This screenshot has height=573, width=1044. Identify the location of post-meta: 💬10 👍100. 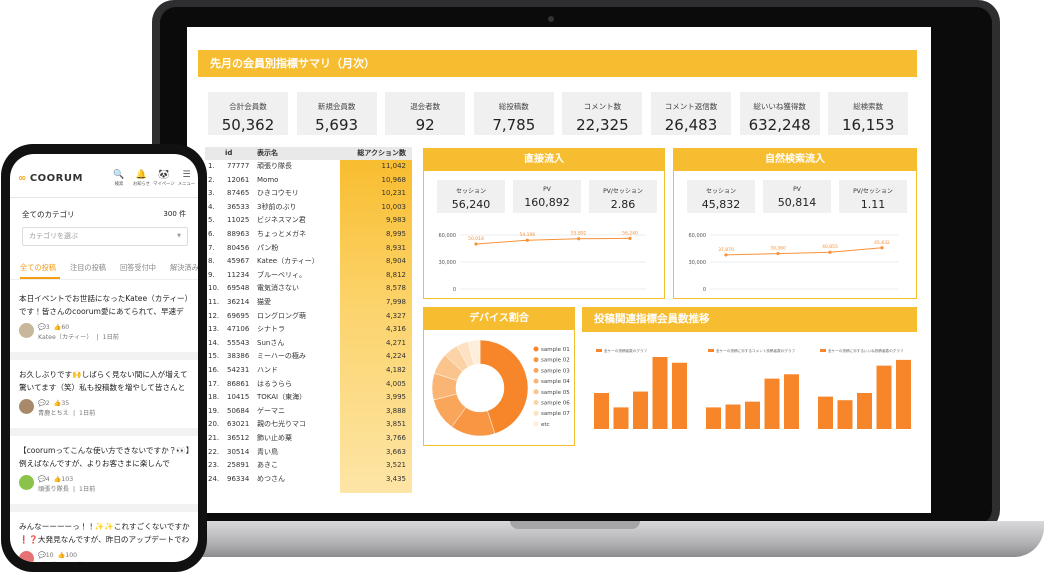
(57, 555).